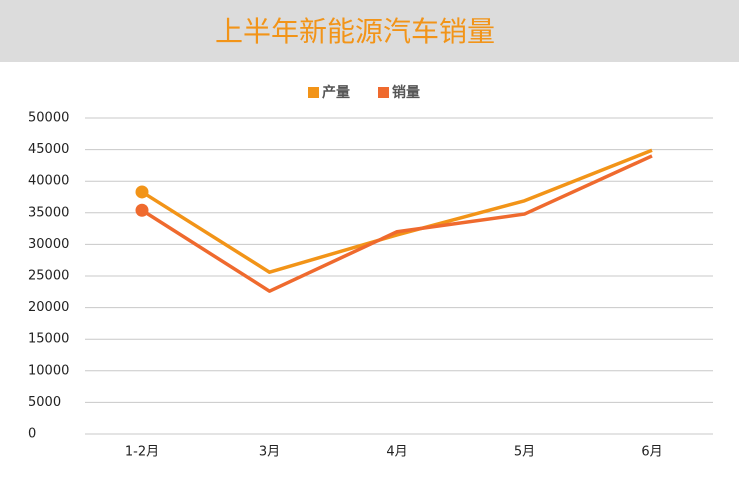 The image size is (739, 484). What do you see at coordinates (48, 339) in the screenshot?
I see `y-tick-label: 15000` at bounding box center [48, 339].